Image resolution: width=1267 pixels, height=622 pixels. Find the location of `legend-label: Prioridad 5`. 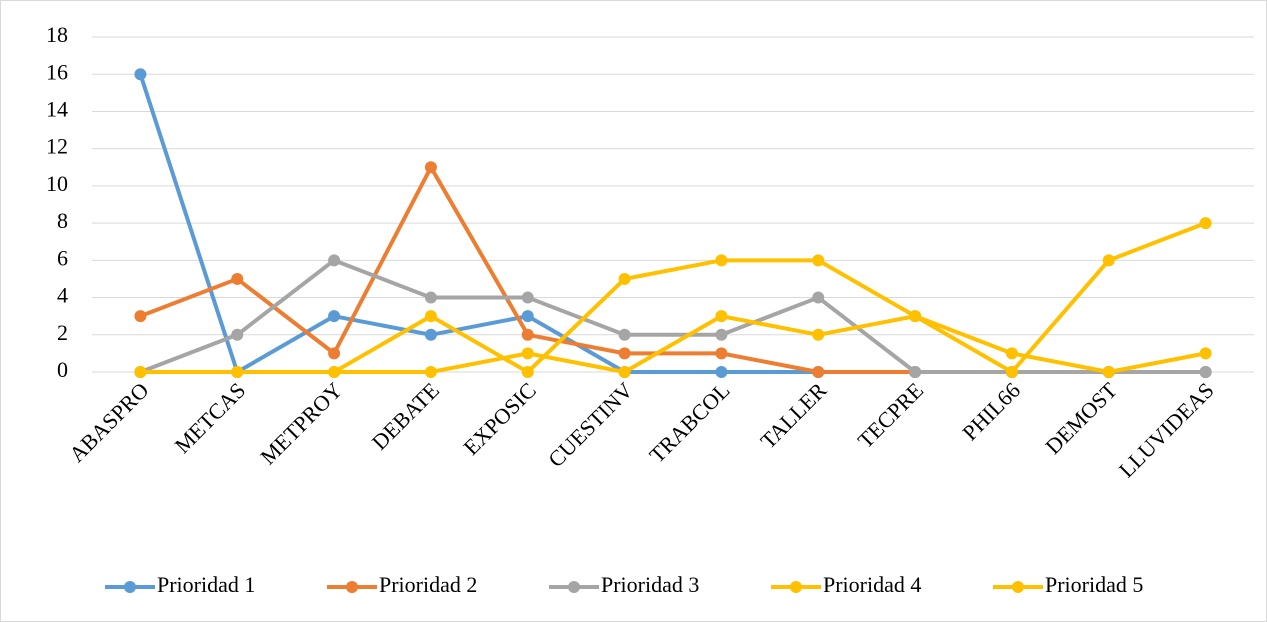

legend-label: Prioridad 5 is located at coordinates (1094, 584).